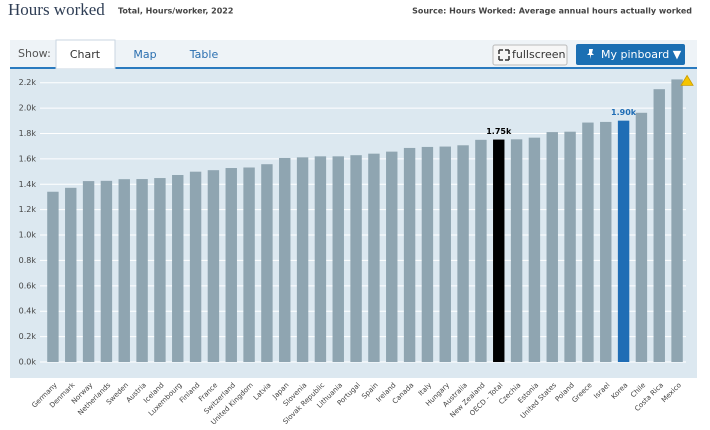 The width and height of the screenshot is (710, 430). Describe the element at coordinates (28, 209) in the screenshot. I see `y-tick-label: 1.2k` at that location.